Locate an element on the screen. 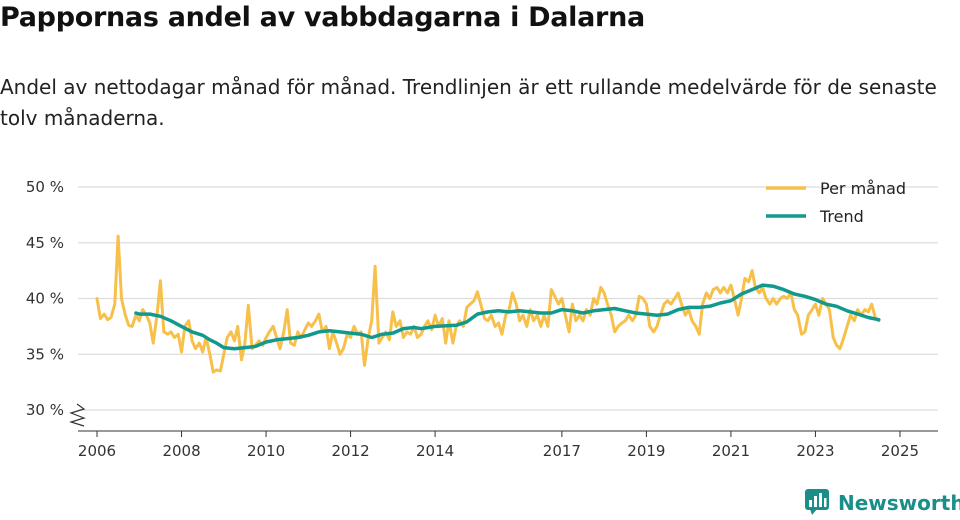 Image resolution: width=960 pixels, height=520 pixels. legend-label-trend: Trend is located at coordinates (841, 216).